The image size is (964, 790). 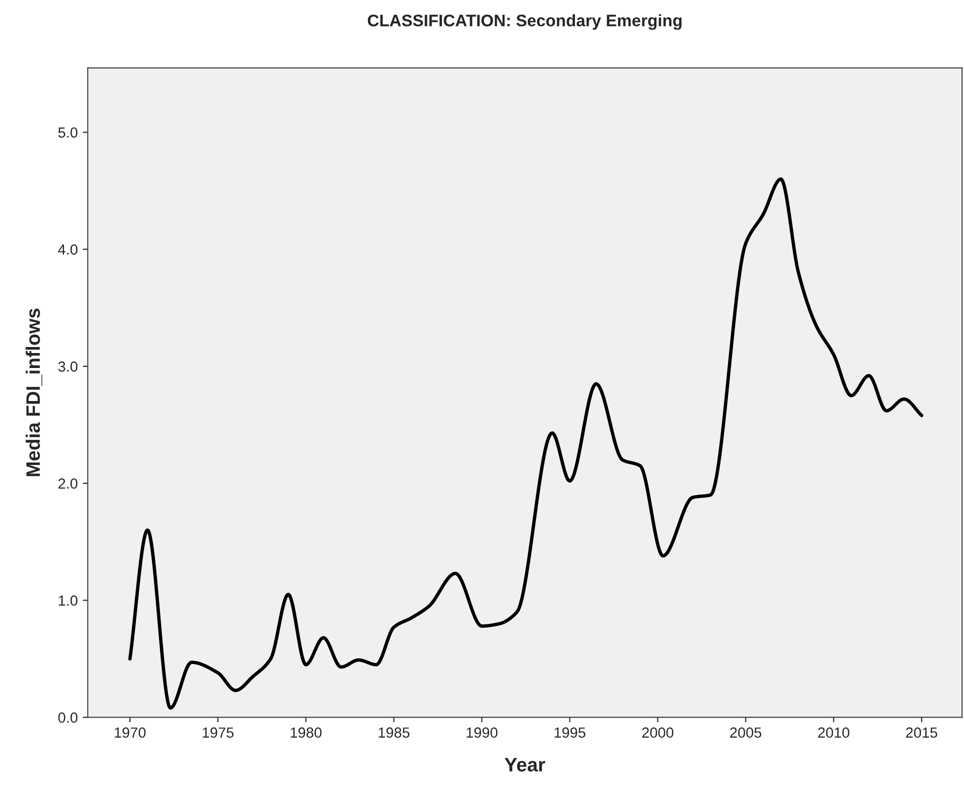 What do you see at coordinates (658, 732) in the screenshot?
I see `x-tick-label: 2000` at bounding box center [658, 732].